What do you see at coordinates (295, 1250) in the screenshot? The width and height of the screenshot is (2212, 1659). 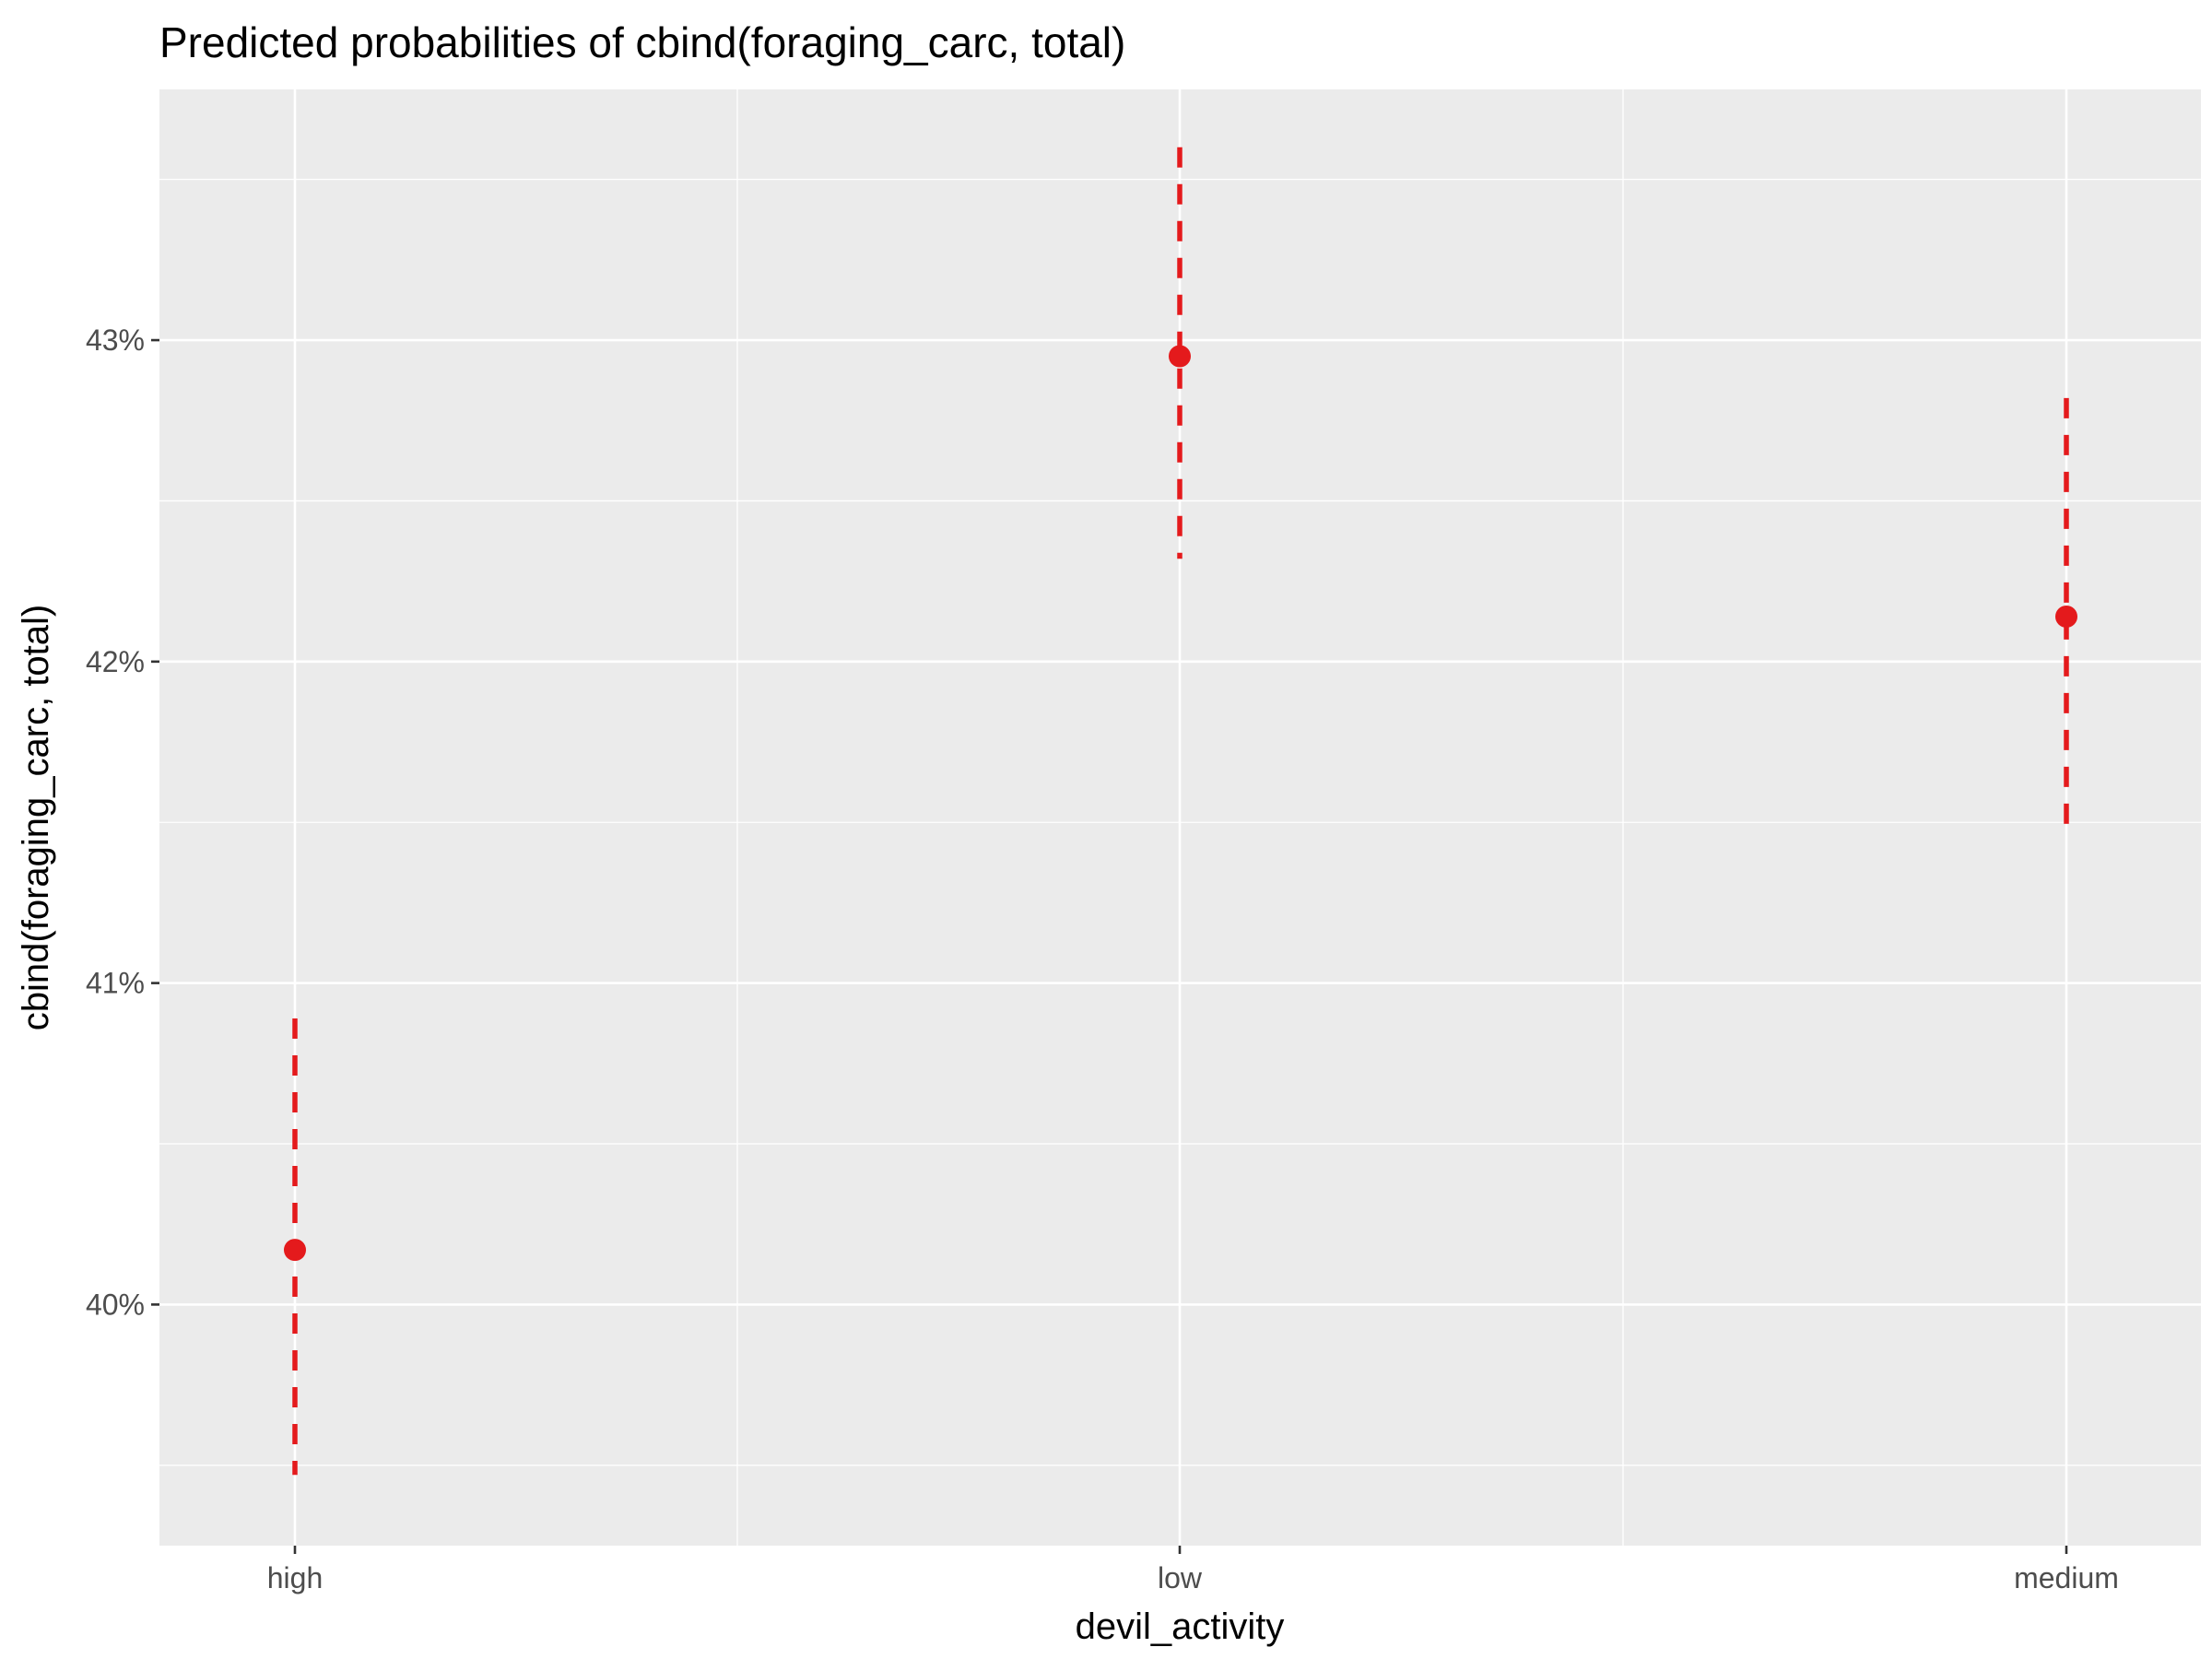 I see `data-point-high` at bounding box center [295, 1250].